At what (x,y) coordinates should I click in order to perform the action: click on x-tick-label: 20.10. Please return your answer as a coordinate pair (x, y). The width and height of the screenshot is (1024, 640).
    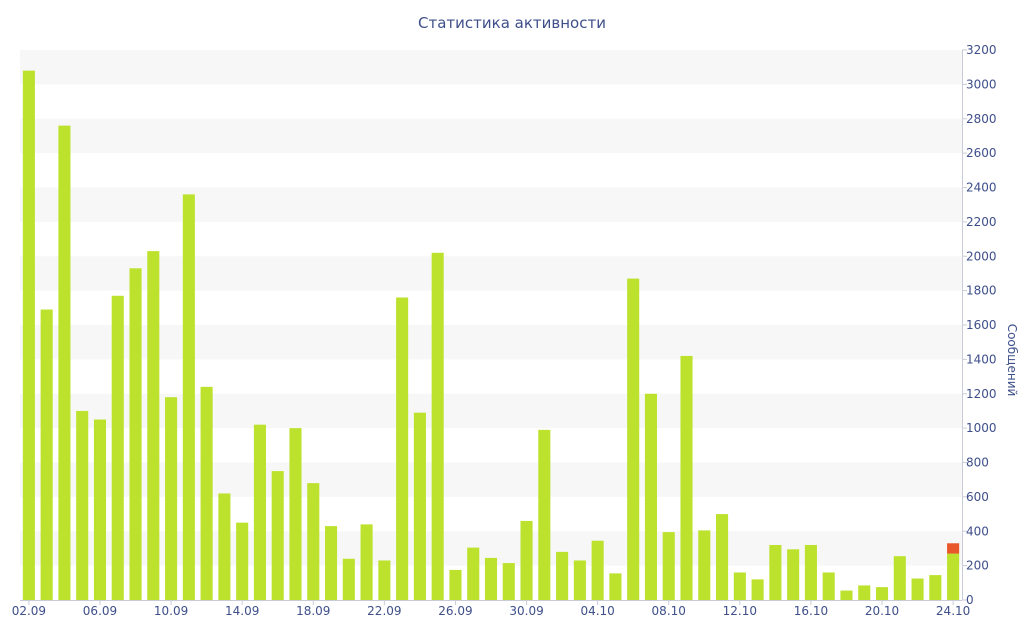
    Looking at the image, I should click on (882, 611).